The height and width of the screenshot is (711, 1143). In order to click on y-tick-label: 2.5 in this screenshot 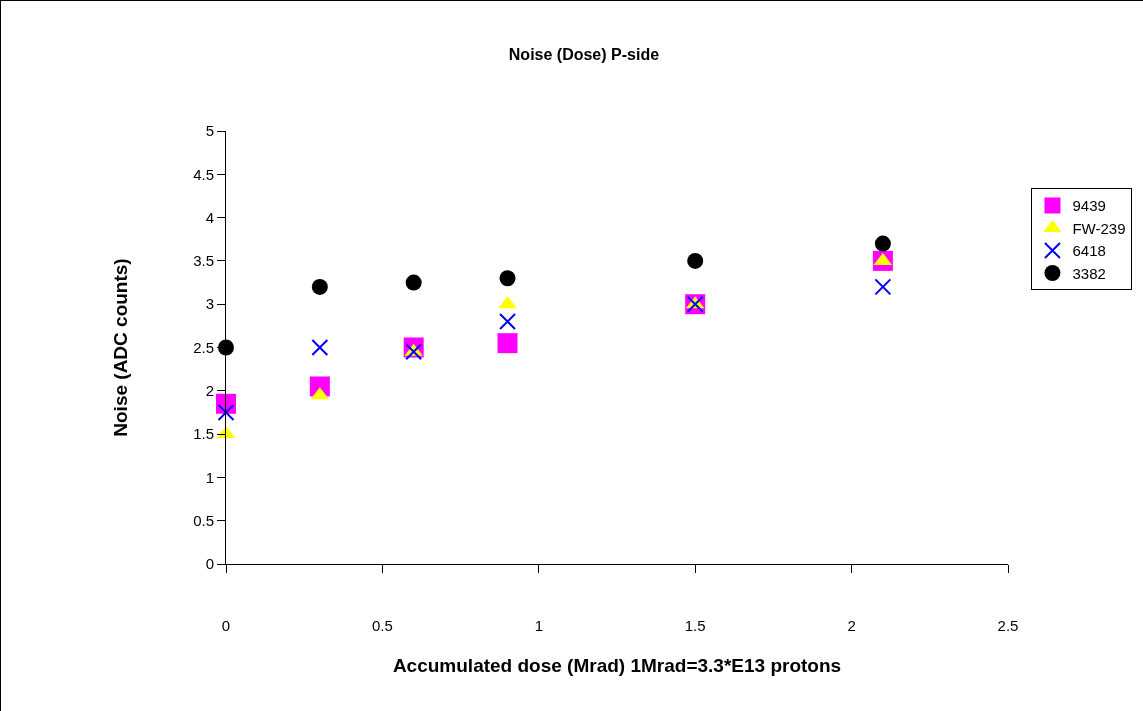, I will do `click(203, 347)`.